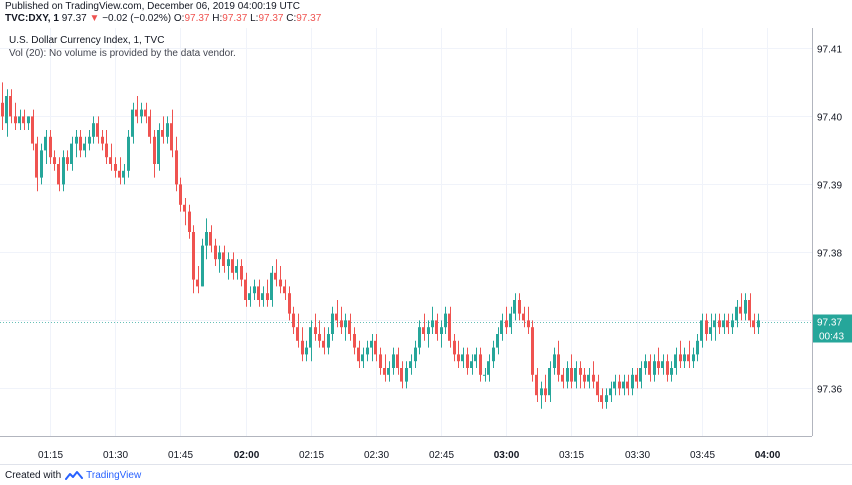 Image resolution: width=852 pixels, height=485 pixels. Describe the element at coordinates (829, 186) in the screenshot. I see `y-tick-label: 97.39` at that location.